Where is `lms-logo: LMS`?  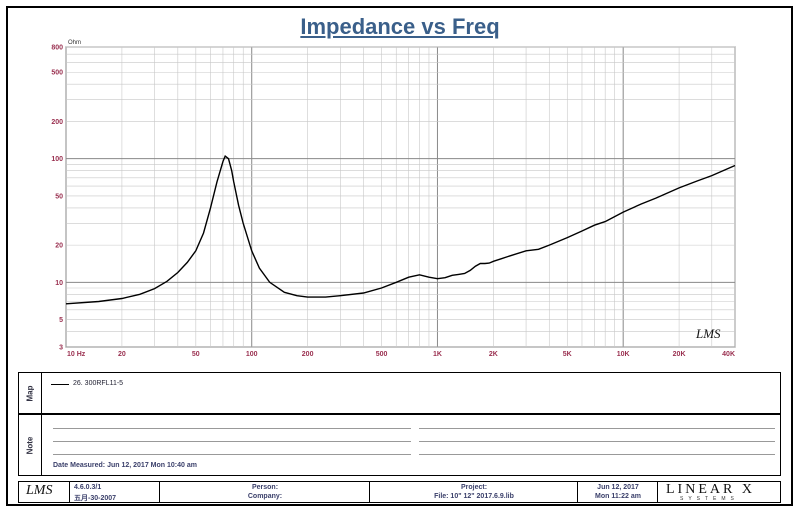 lms-logo: LMS is located at coordinates (39, 490).